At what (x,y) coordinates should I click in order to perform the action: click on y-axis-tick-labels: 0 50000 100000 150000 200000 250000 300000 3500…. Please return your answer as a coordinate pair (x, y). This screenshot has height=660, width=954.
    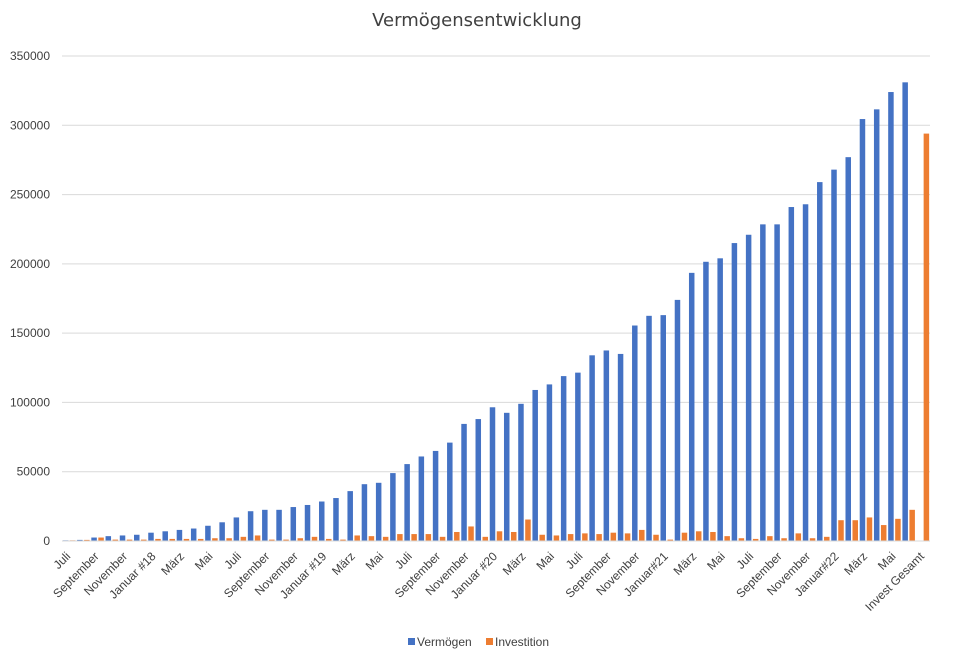
    Looking at the image, I should click on (30, 298).